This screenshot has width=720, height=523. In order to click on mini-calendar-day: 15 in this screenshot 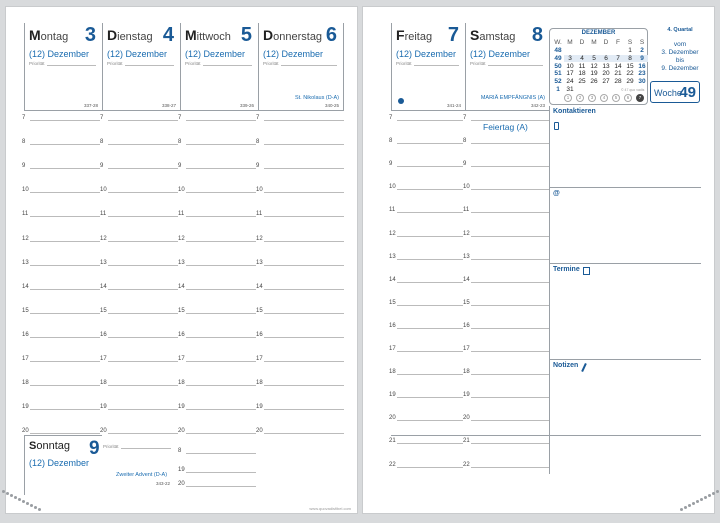, I will do `click(630, 66)`.